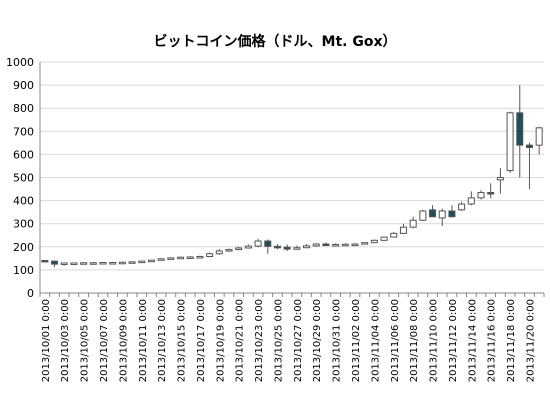 The height and width of the screenshot is (416, 550). I want to click on x-tick-label: 2013/10/01 0:00, so click(46, 340).